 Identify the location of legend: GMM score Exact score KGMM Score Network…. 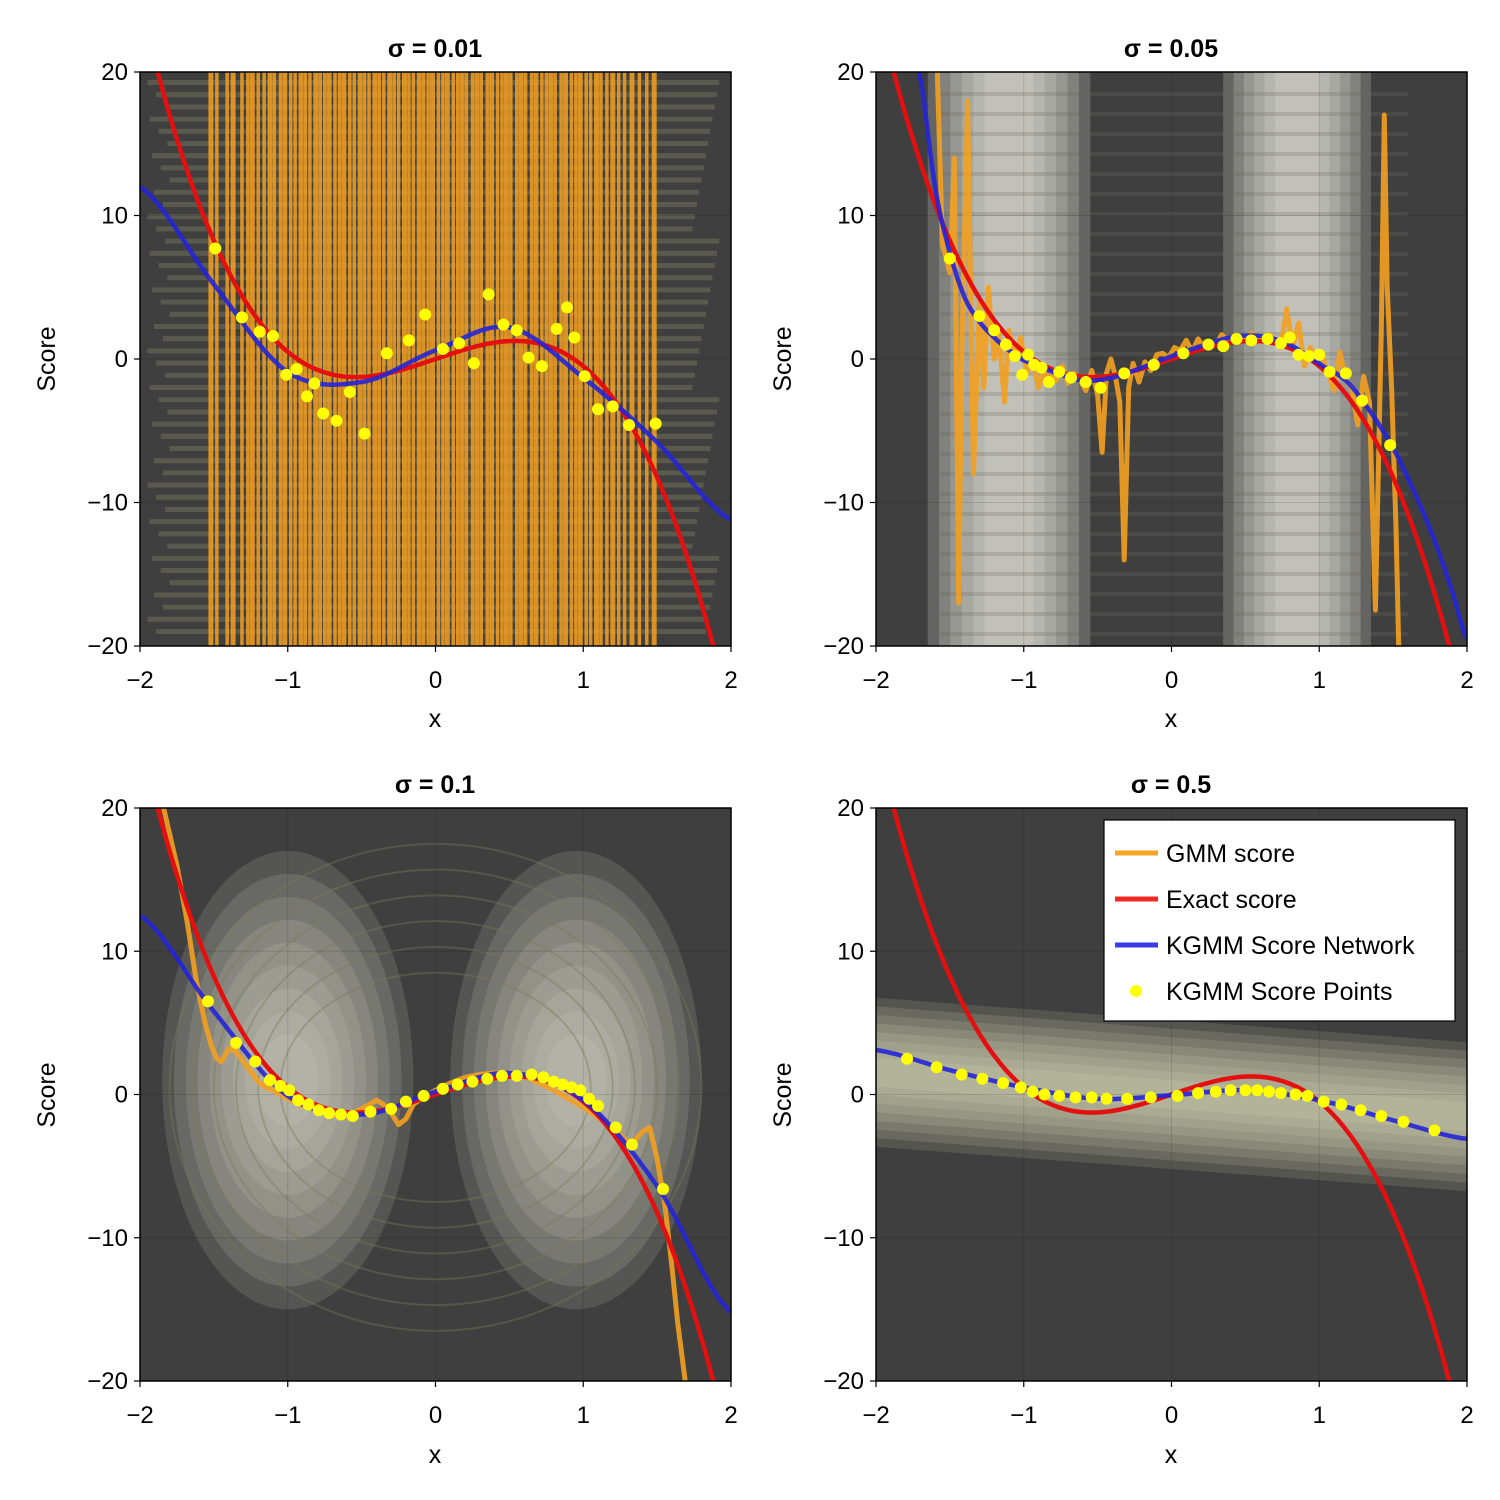
(1279, 920).